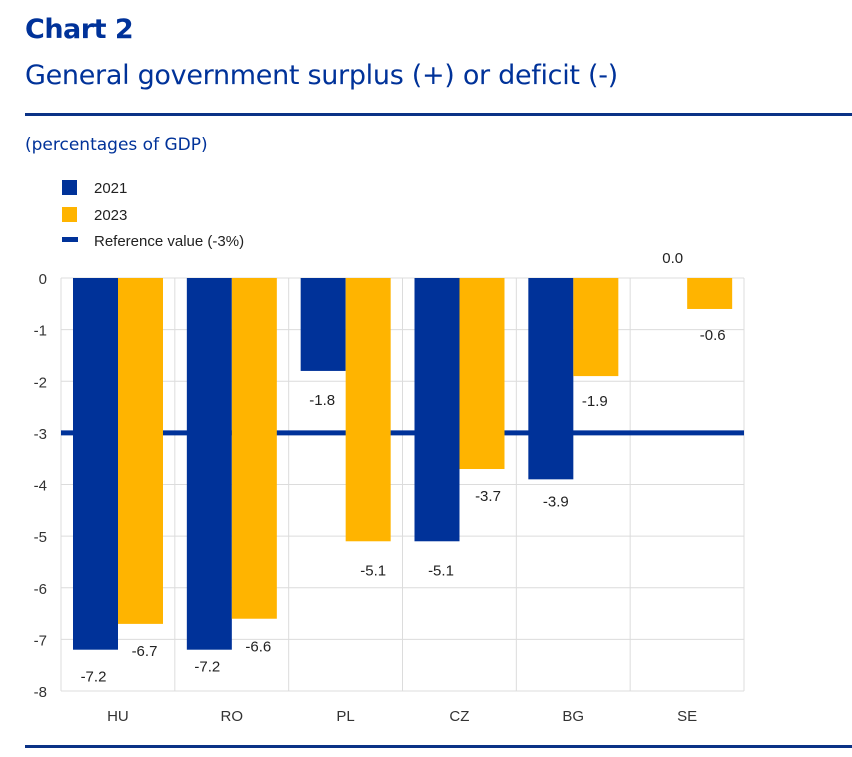 The width and height of the screenshot is (852, 757). I want to click on x-tick-label: RO, so click(232, 716).